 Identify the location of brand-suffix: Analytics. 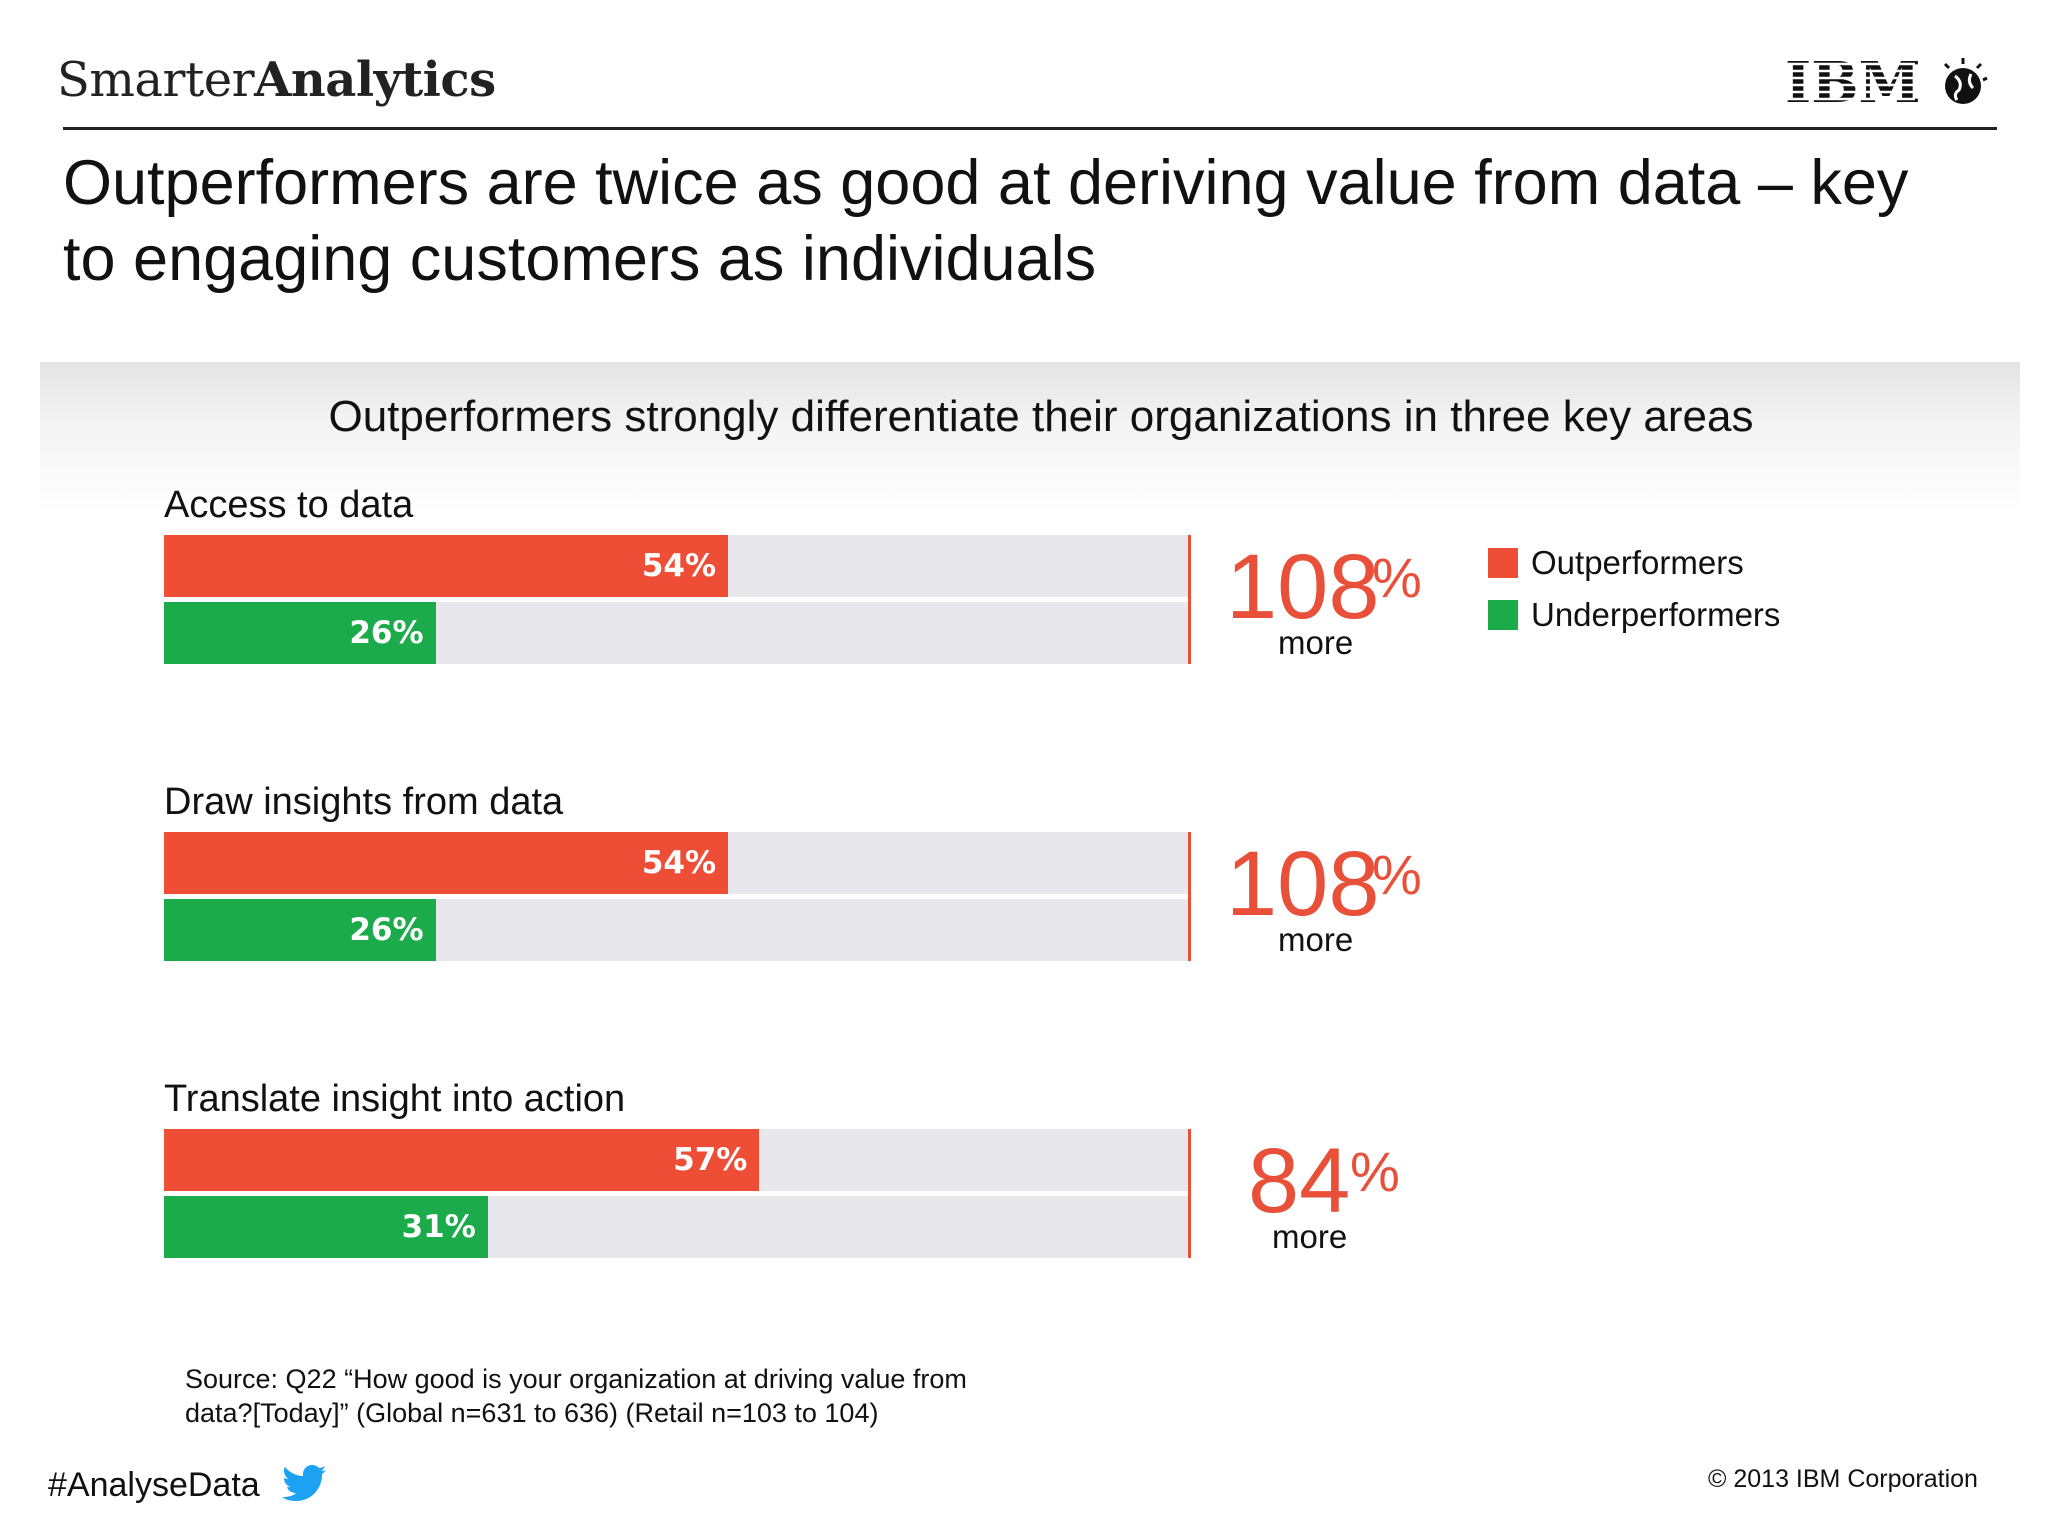
(375, 80).